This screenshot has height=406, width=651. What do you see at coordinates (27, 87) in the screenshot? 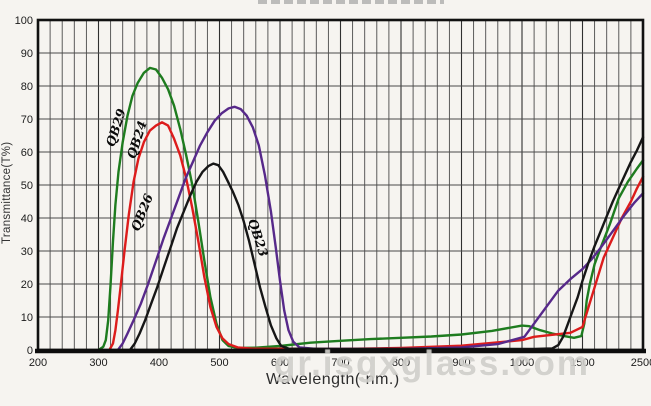
I see `y-tick-label: 80` at bounding box center [27, 87].